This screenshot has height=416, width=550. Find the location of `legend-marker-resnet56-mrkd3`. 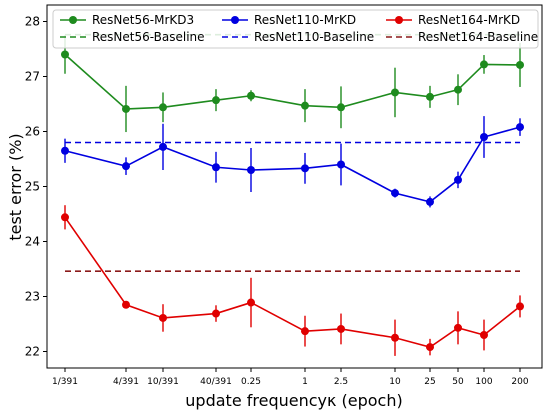

legend-marker-resnet56-mrkd3 is located at coordinates (73, 20).